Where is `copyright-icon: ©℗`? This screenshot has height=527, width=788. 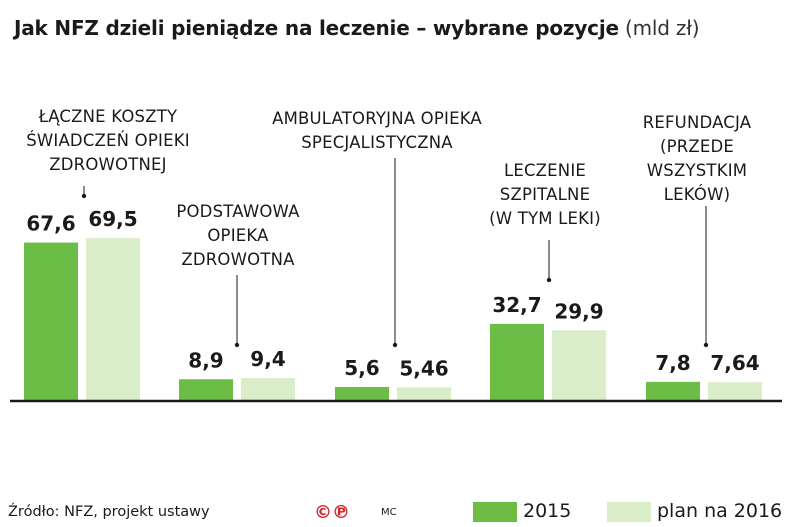
copyright-icon: ©℗ is located at coordinates (332, 512).